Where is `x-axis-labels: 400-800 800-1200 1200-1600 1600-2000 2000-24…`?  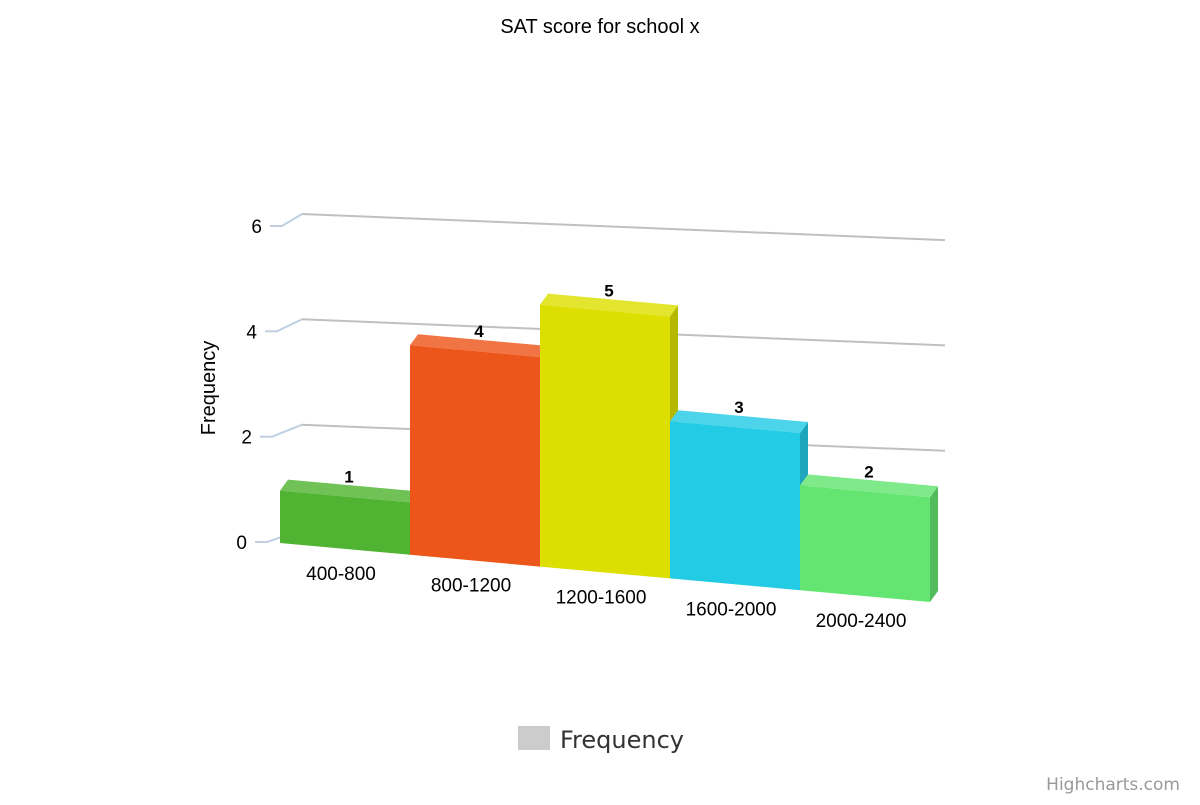
x-axis-labels: 400-800 800-1200 1200-1600 1600-2000 2000-24… is located at coordinates (606, 598).